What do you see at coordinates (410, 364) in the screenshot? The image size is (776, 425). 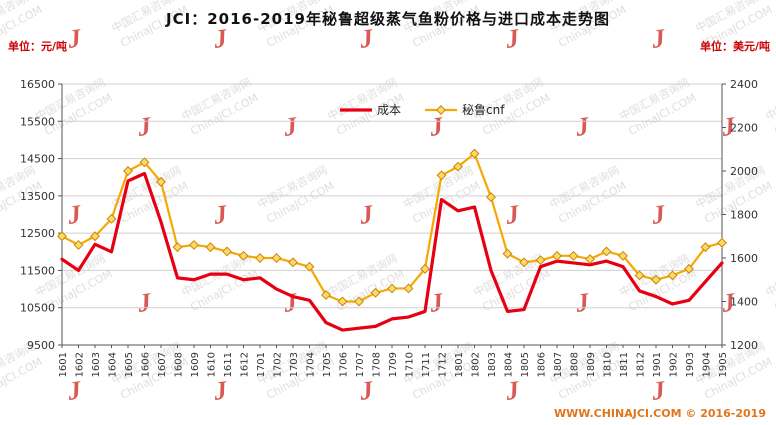 I see `x-axis-tick-label: 1710` at bounding box center [410, 364].